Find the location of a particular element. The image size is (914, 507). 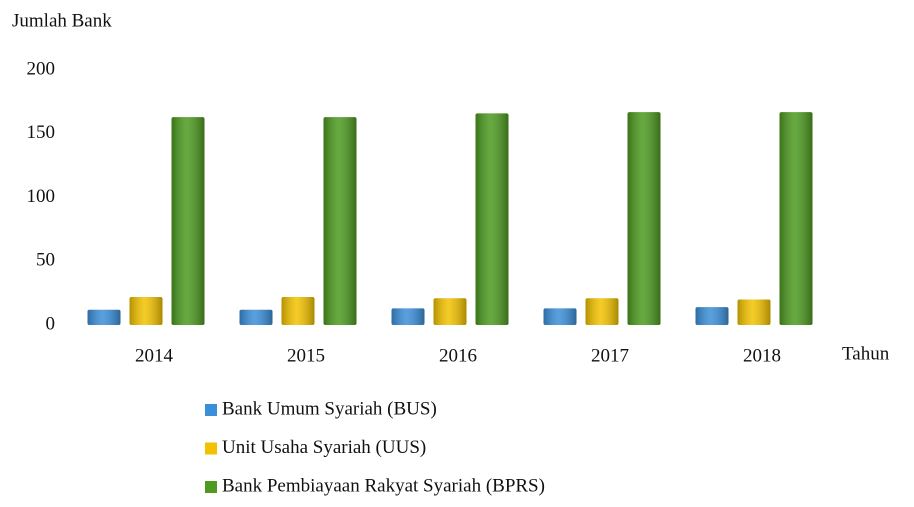

legend-label: Unit Usaha Syariah (UUS) is located at coordinates (324, 447).